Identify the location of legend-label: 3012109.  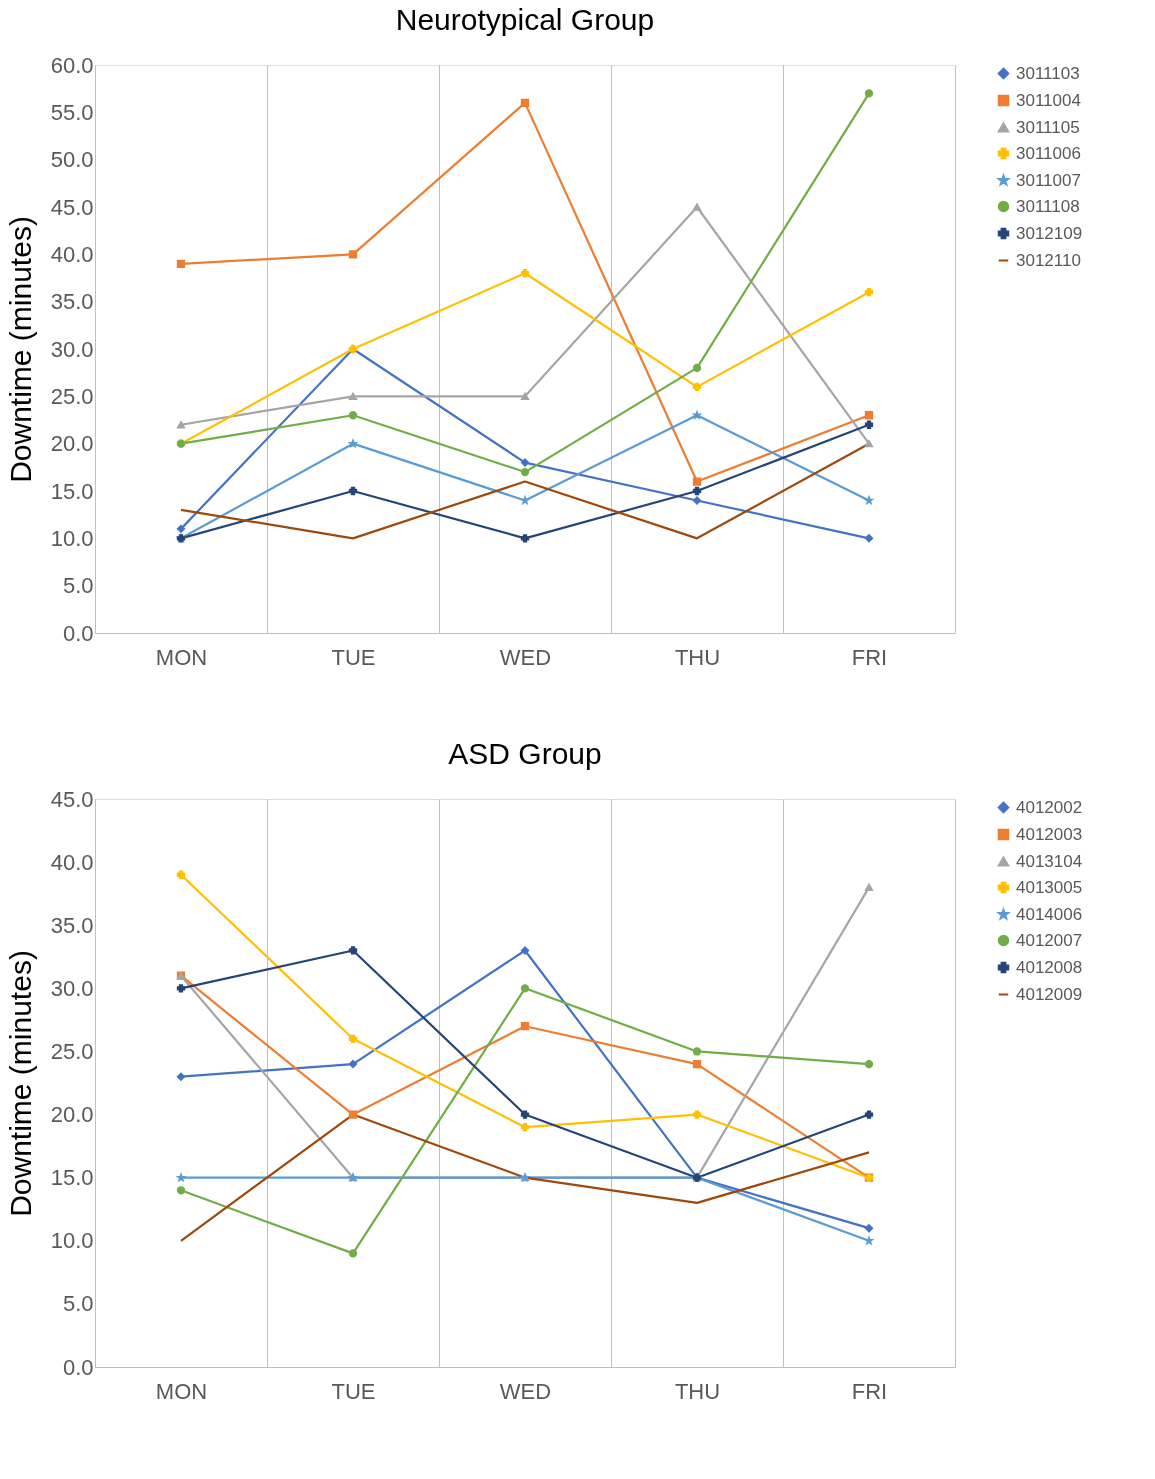
(1049, 233).